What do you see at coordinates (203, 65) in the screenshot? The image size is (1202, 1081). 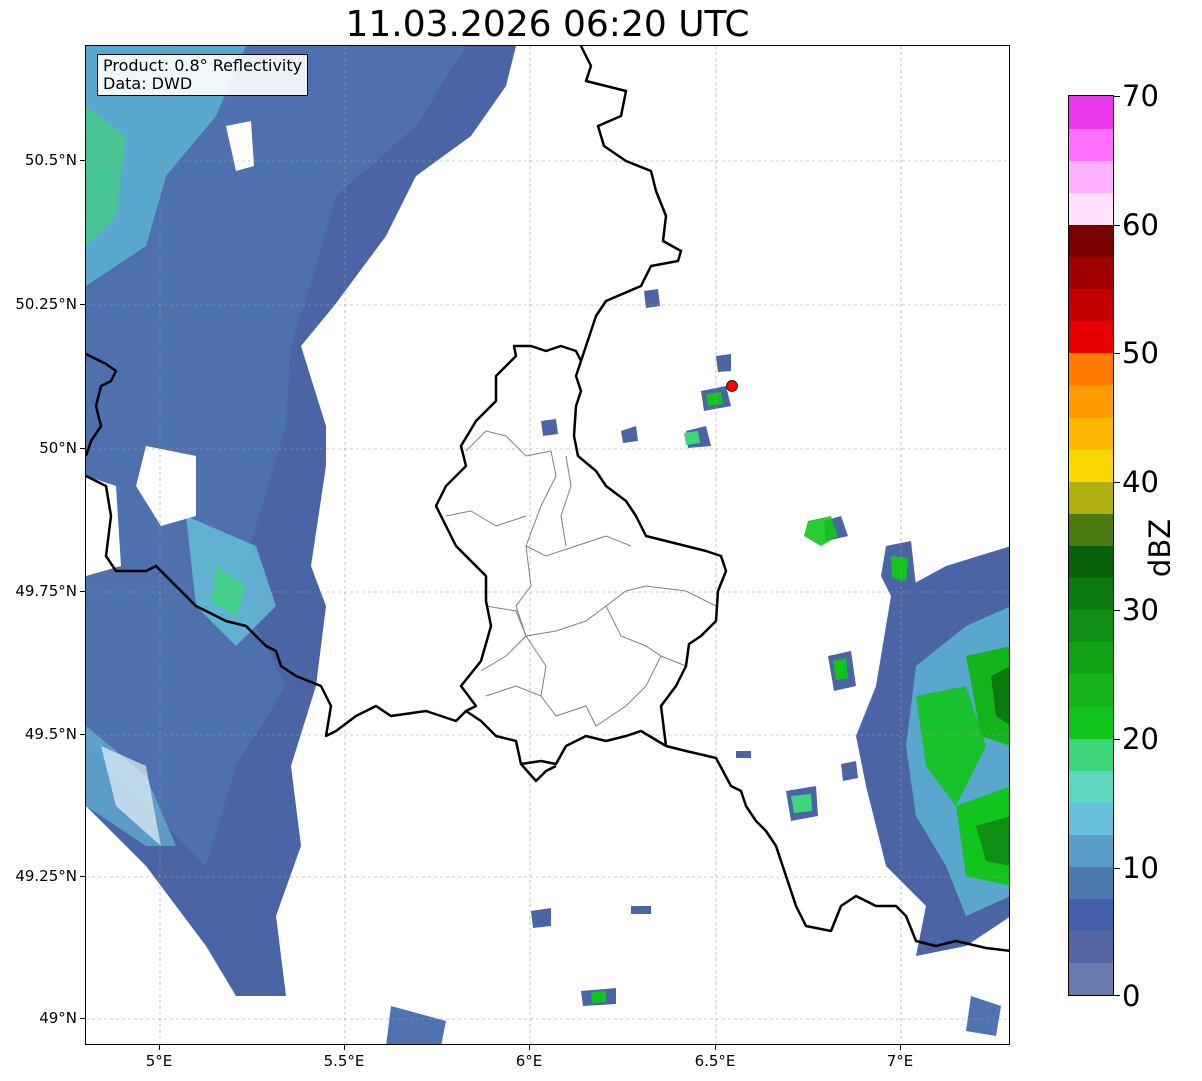 I see `info-product: Product: 0.8° Reflectivity` at bounding box center [203, 65].